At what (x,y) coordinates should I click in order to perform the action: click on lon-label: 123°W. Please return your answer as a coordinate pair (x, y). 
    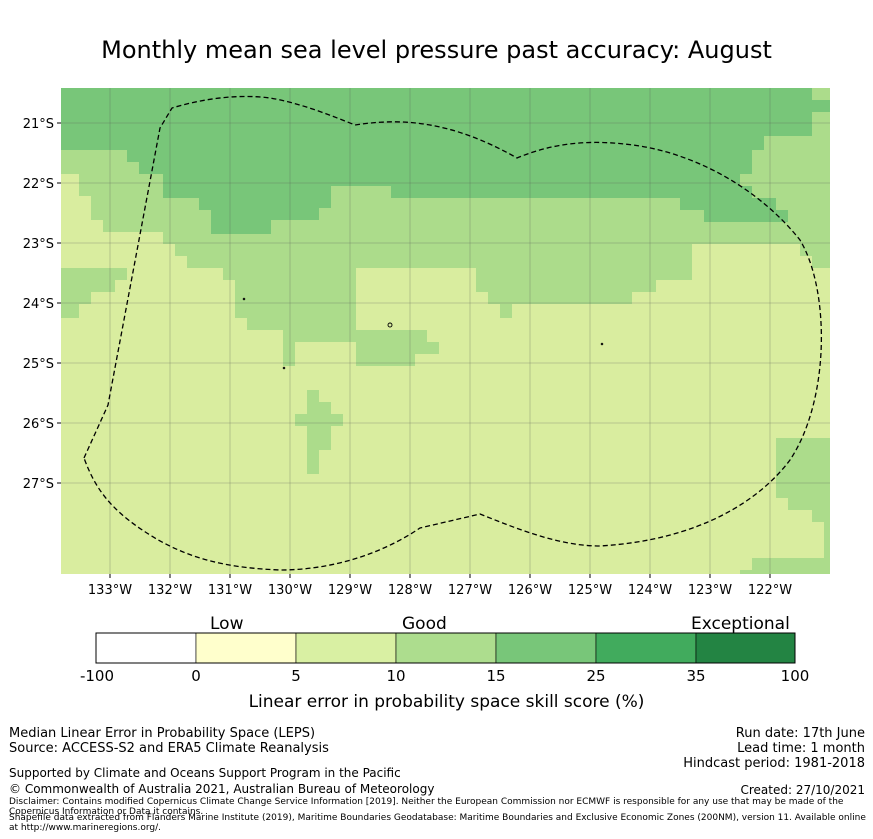
    Looking at the image, I should click on (710, 590).